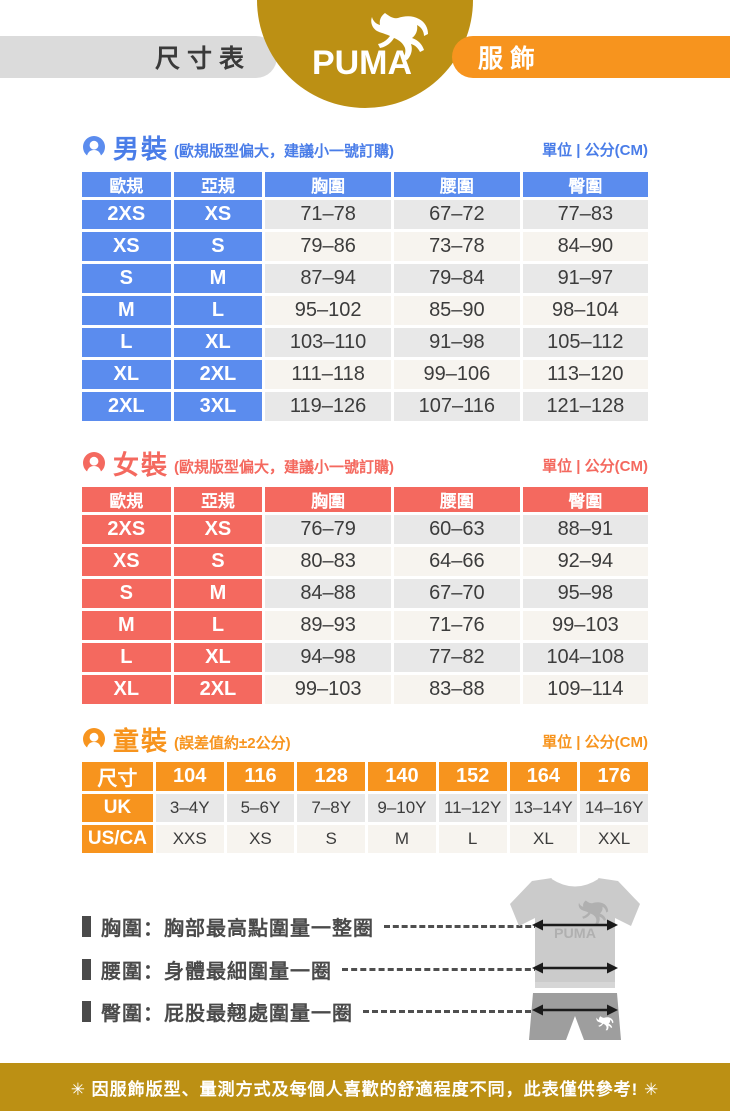  What do you see at coordinates (575, 968) in the screenshot?
I see `waist-arrow` at bounding box center [575, 968].